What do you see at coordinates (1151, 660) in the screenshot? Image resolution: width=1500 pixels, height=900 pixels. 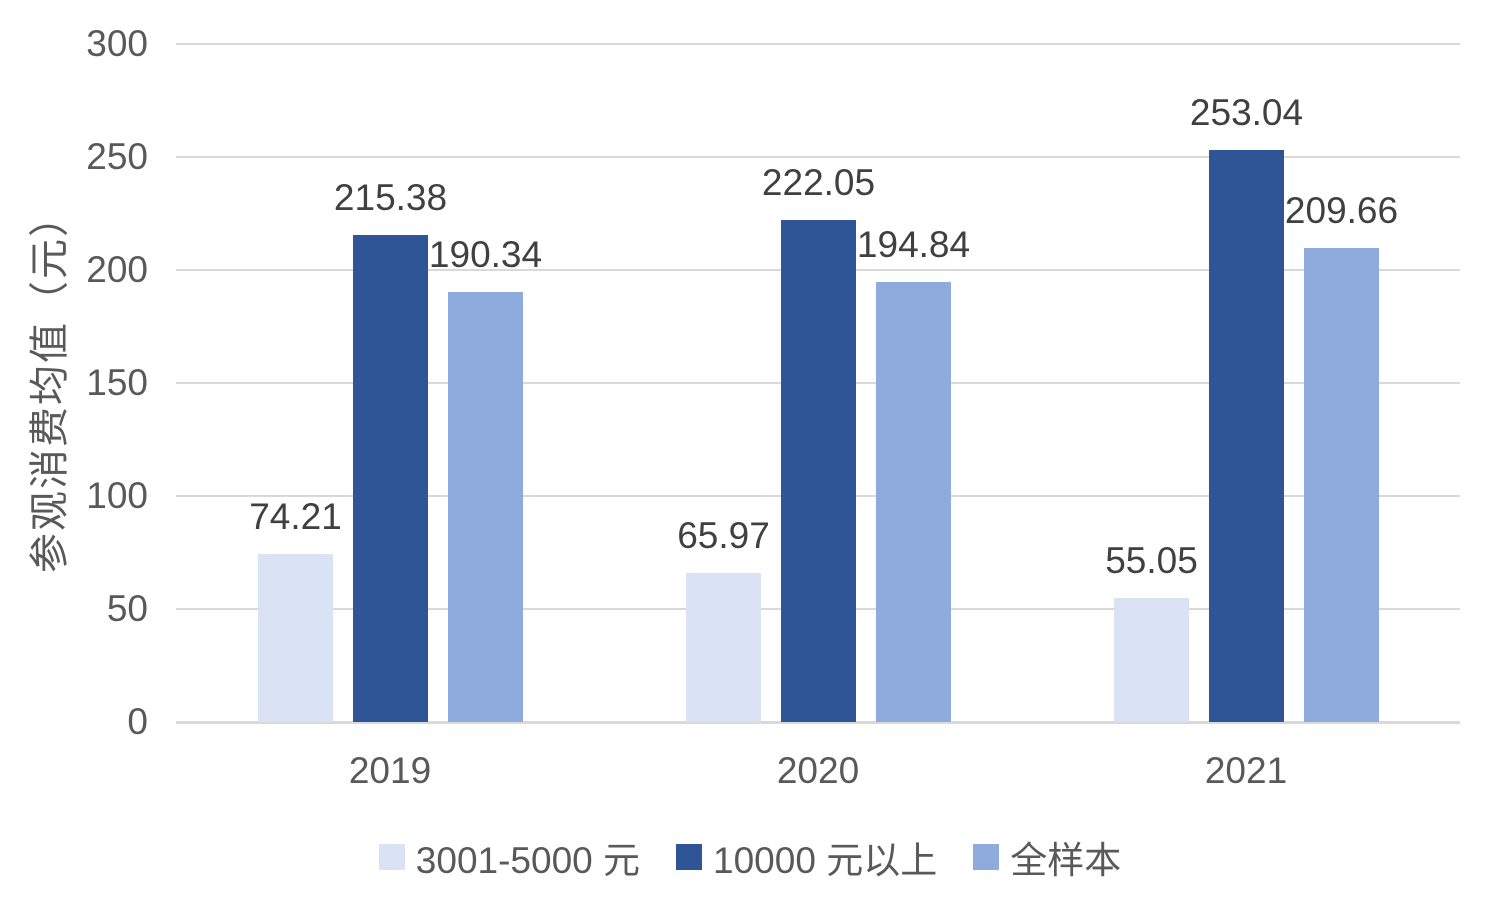 I see `bar-series1-2021` at bounding box center [1151, 660].